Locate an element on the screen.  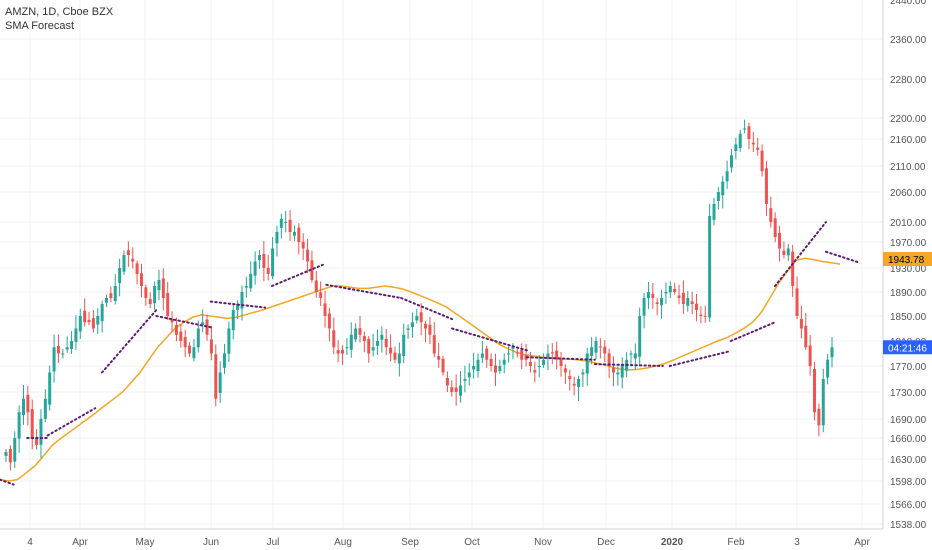
x-tick-label: Apr is located at coordinates (862, 542).